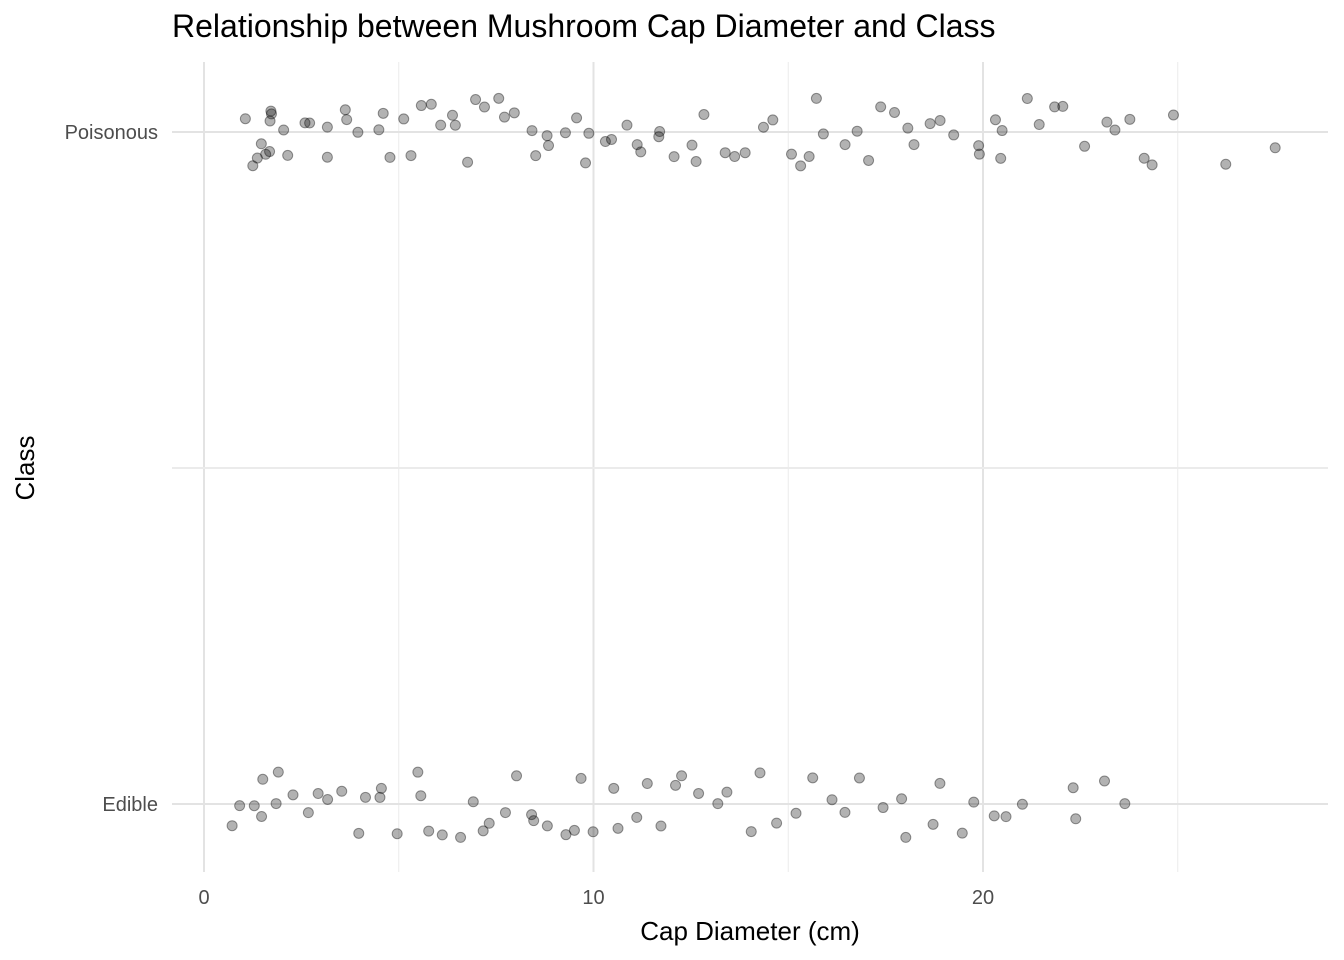  Describe the element at coordinates (750, 931) in the screenshot. I see `x-axis-title: Cap Diameter (cm)` at that location.